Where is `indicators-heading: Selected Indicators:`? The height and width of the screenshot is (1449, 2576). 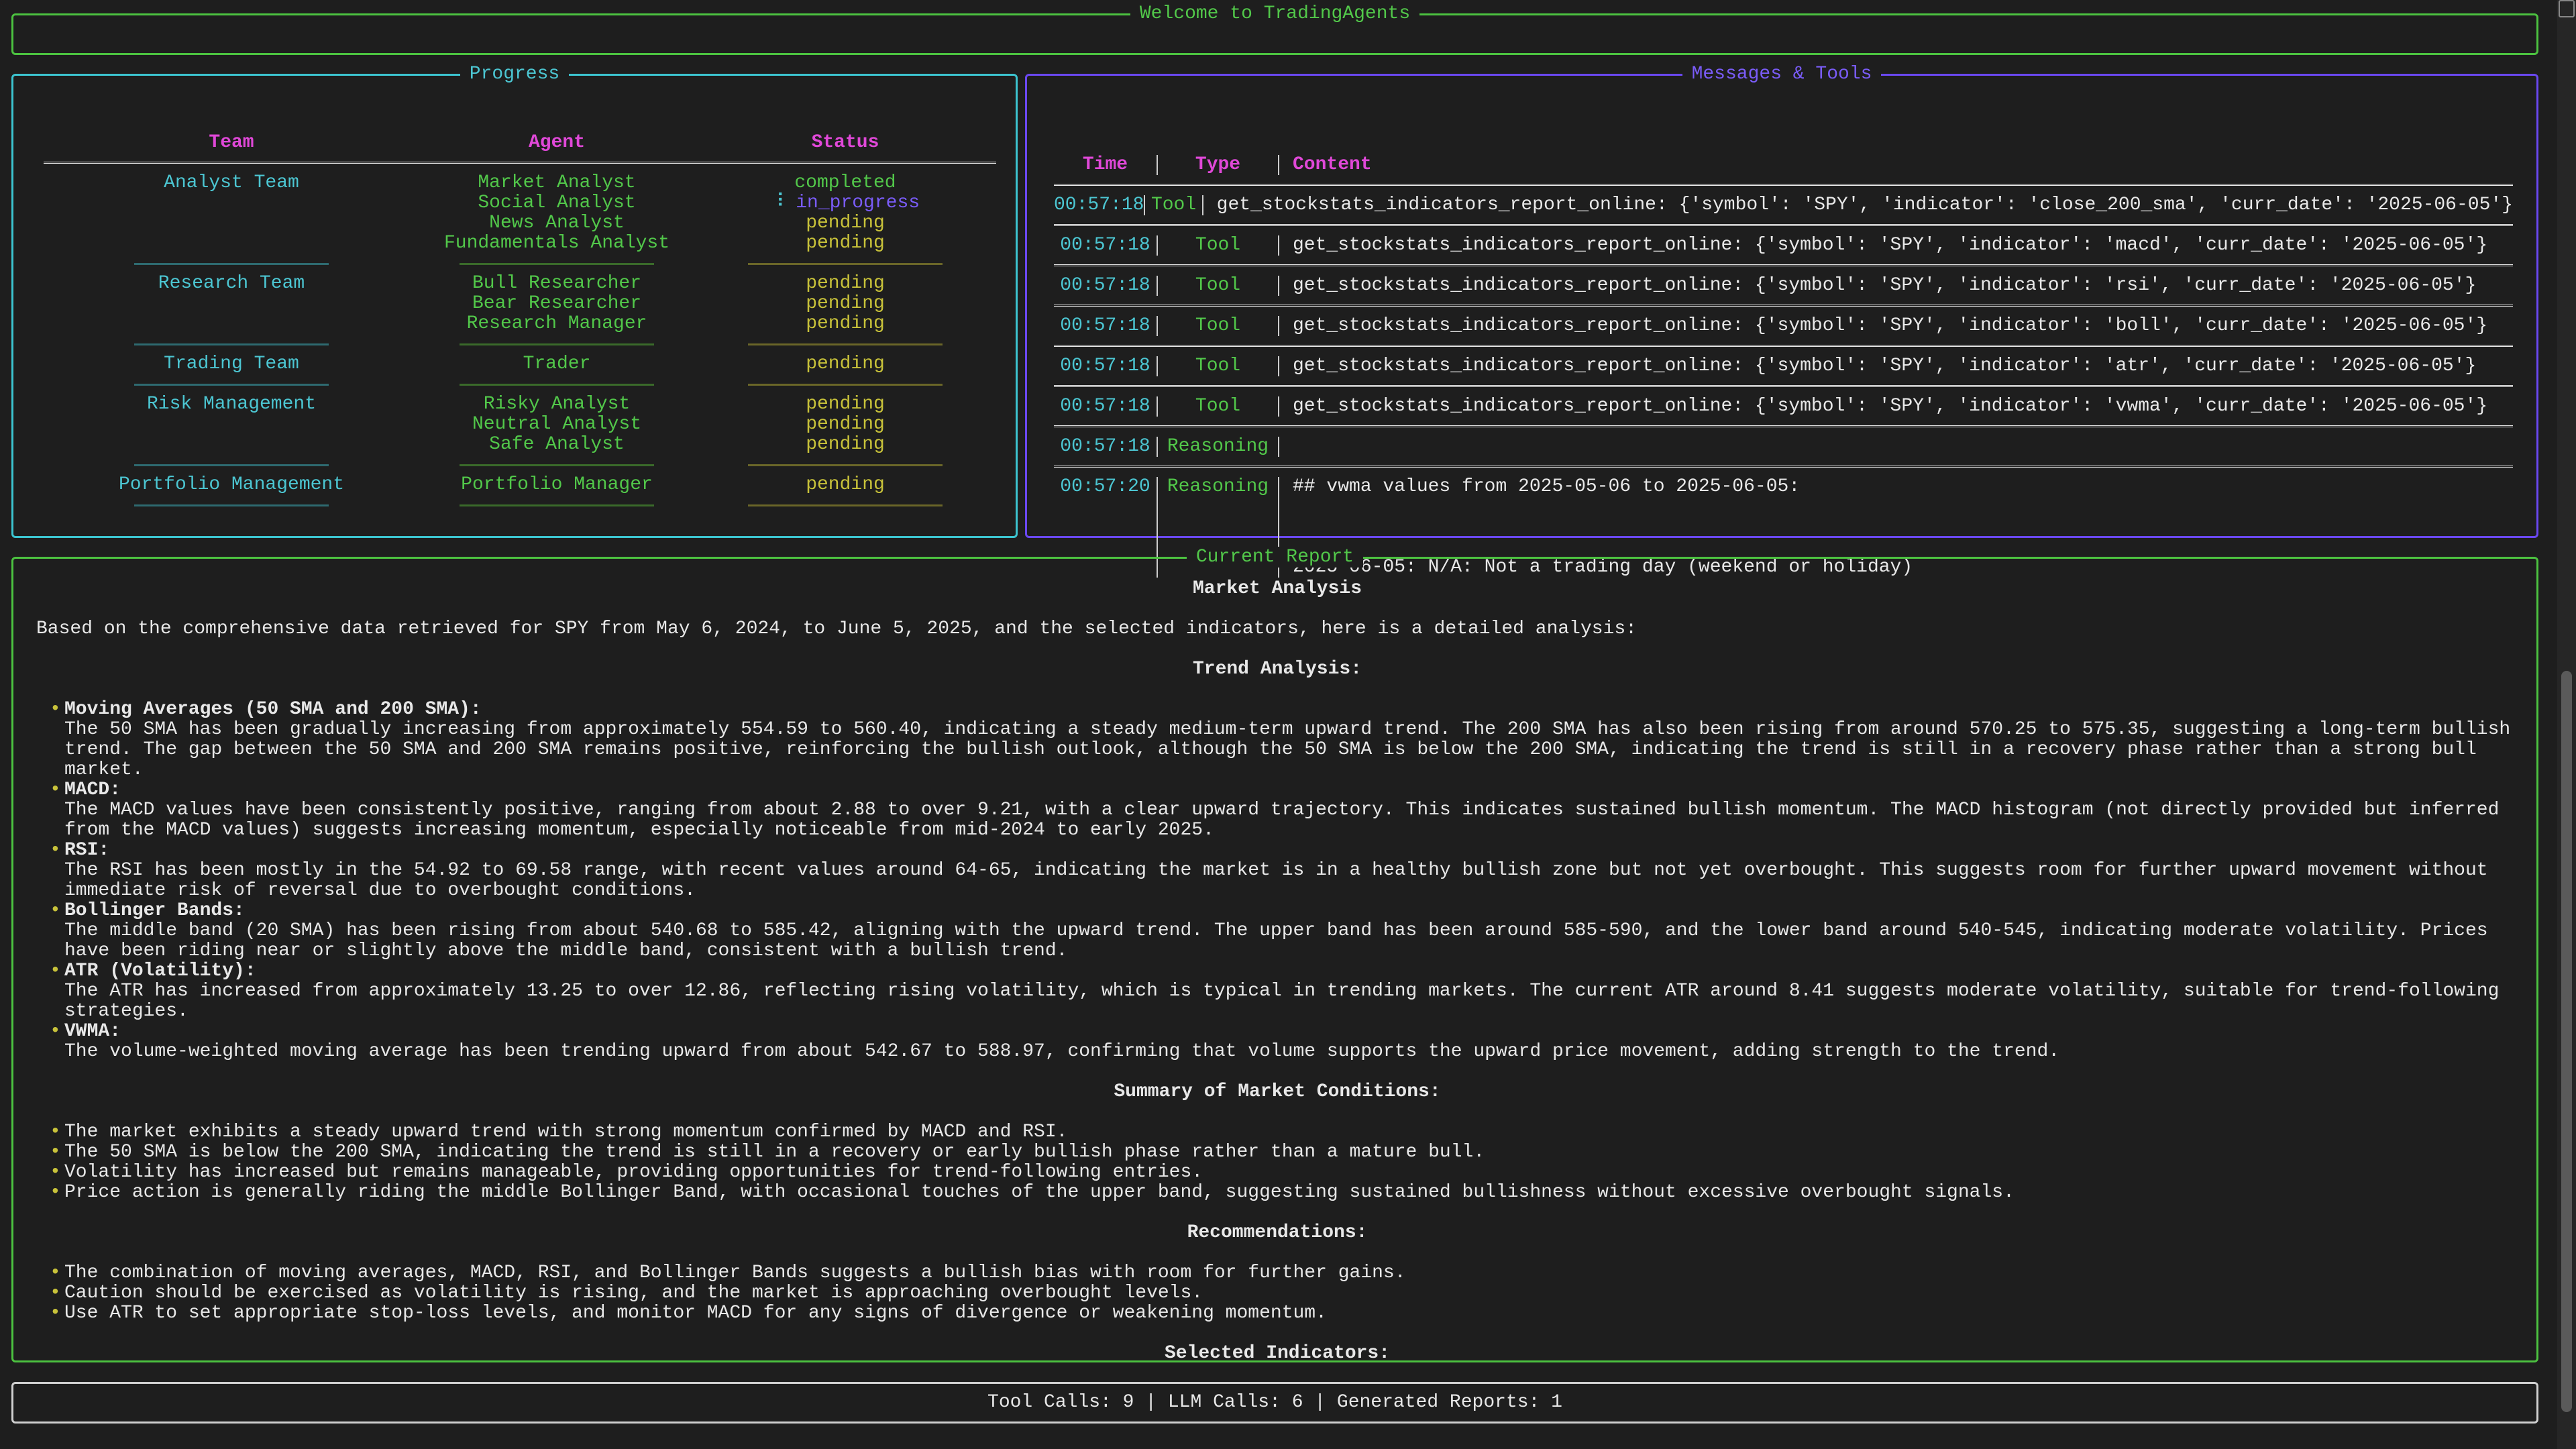
indicators-heading: Selected Indicators: is located at coordinates (1277, 1353).